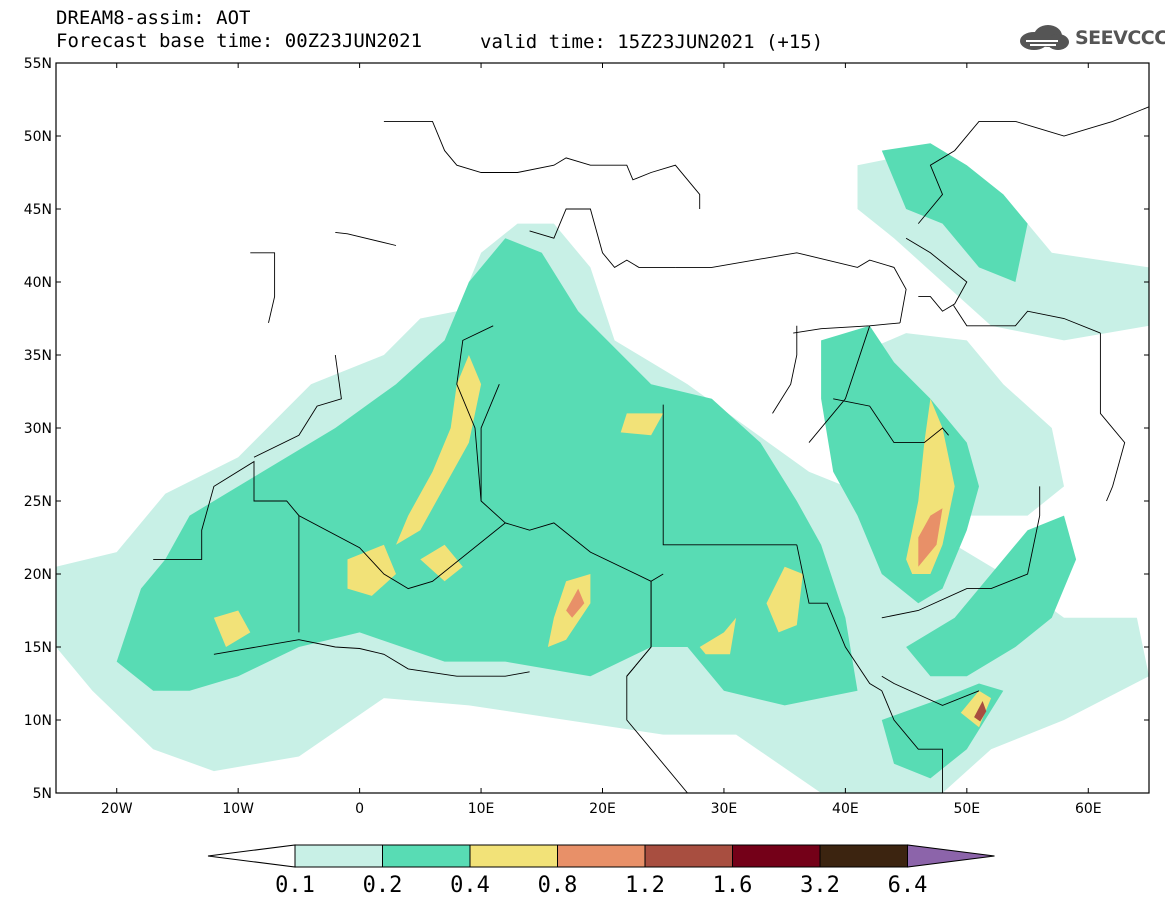 This screenshot has width=1165, height=905. Describe the element at coordinates (1044, 37) in the screenshot. I see `cloud-logo-icon` at that location.